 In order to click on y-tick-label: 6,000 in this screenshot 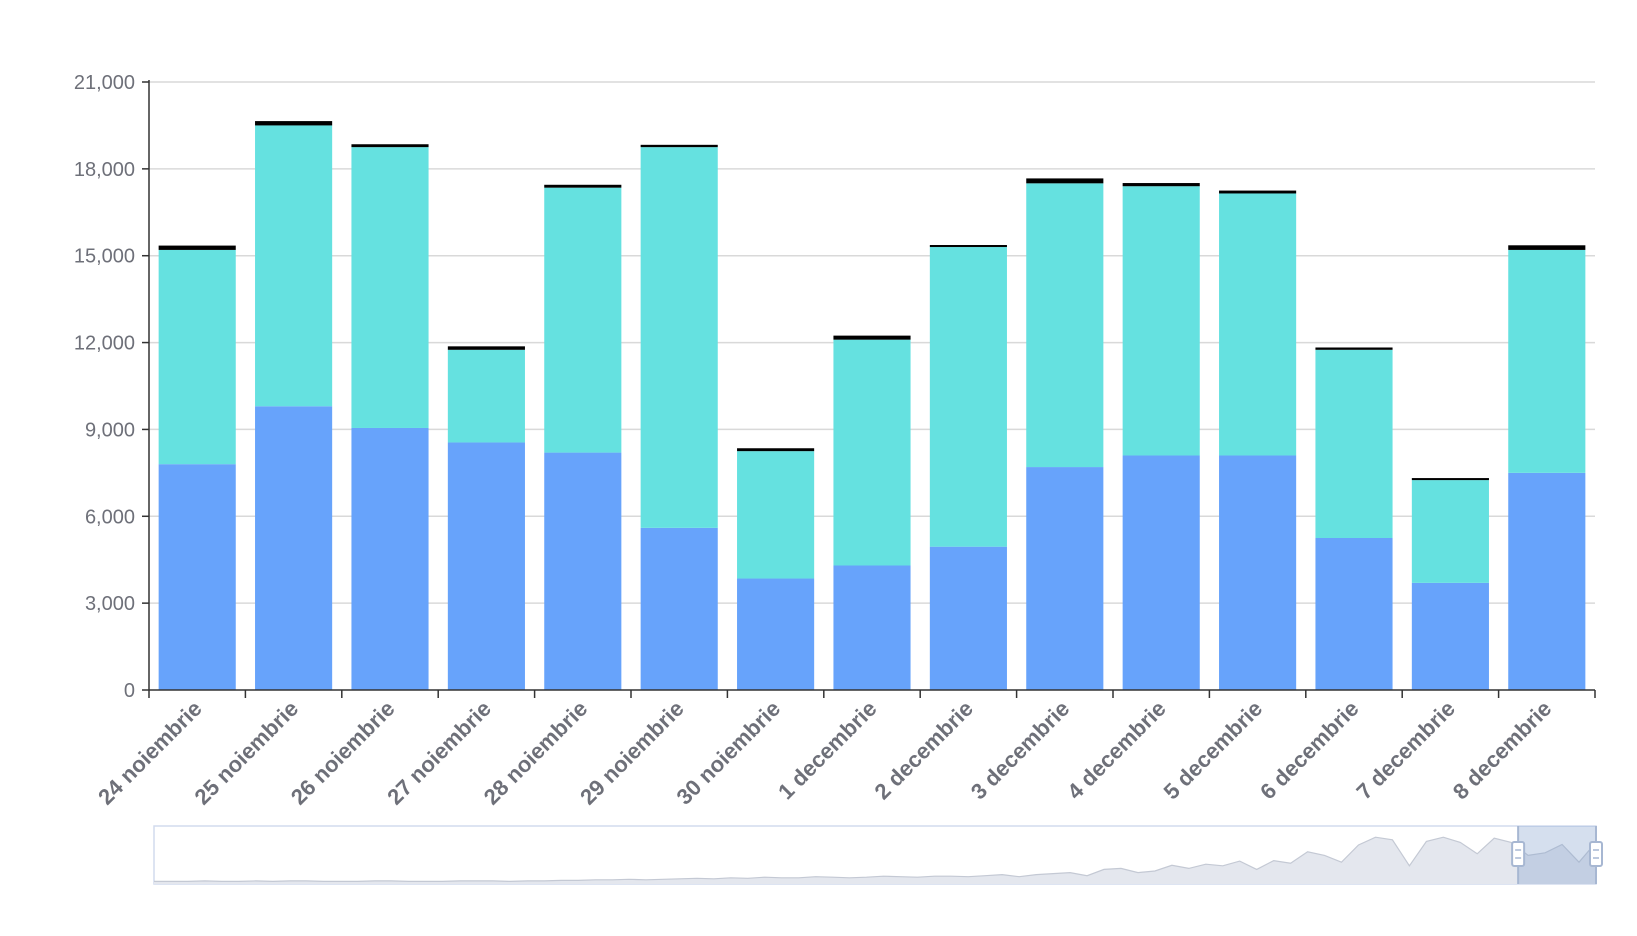, I will do `click(110, 517)`.